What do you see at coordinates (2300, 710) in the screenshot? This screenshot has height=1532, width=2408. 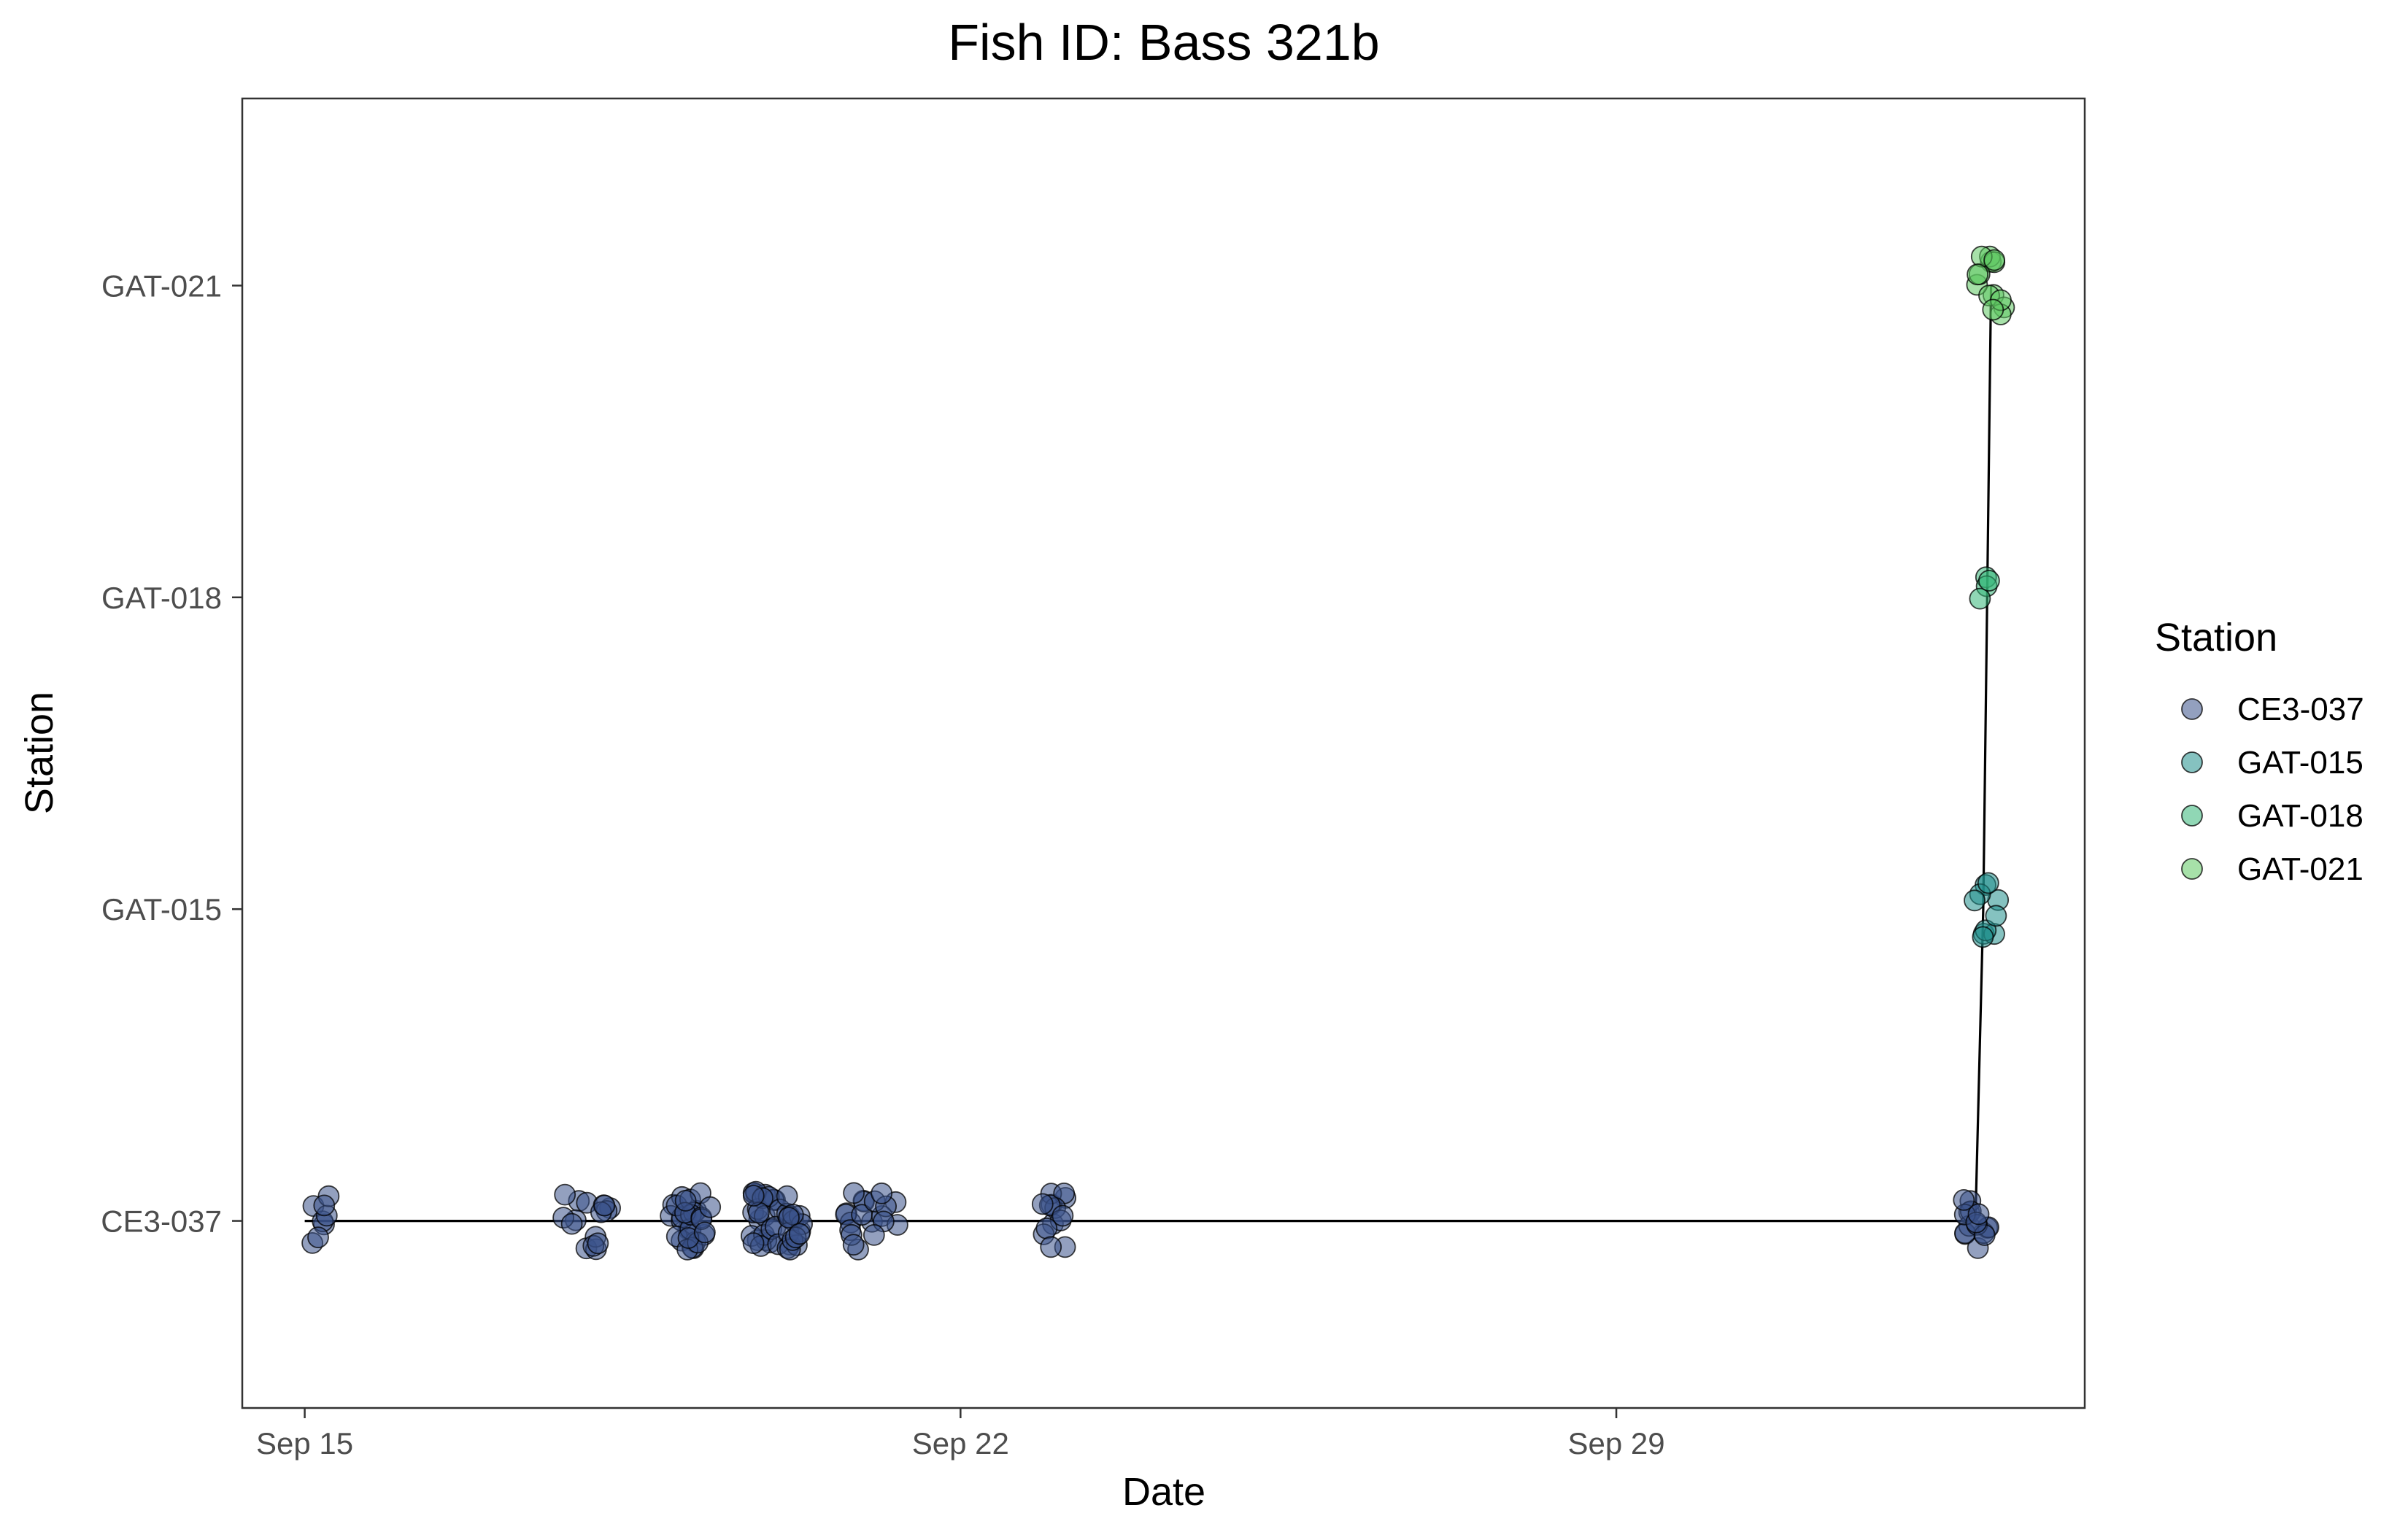 I see `legend-label-ce3-037: CE3-037` at bounding box center [2300, 710].